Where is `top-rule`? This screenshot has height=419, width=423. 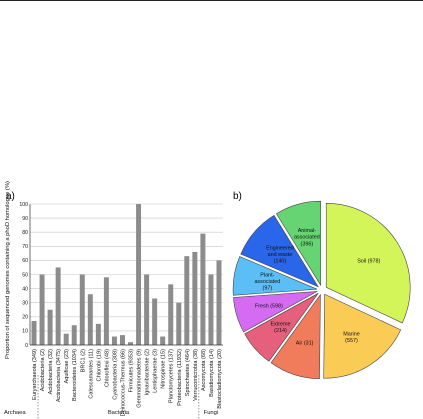
top-rule is located at coordinates (211, 0).